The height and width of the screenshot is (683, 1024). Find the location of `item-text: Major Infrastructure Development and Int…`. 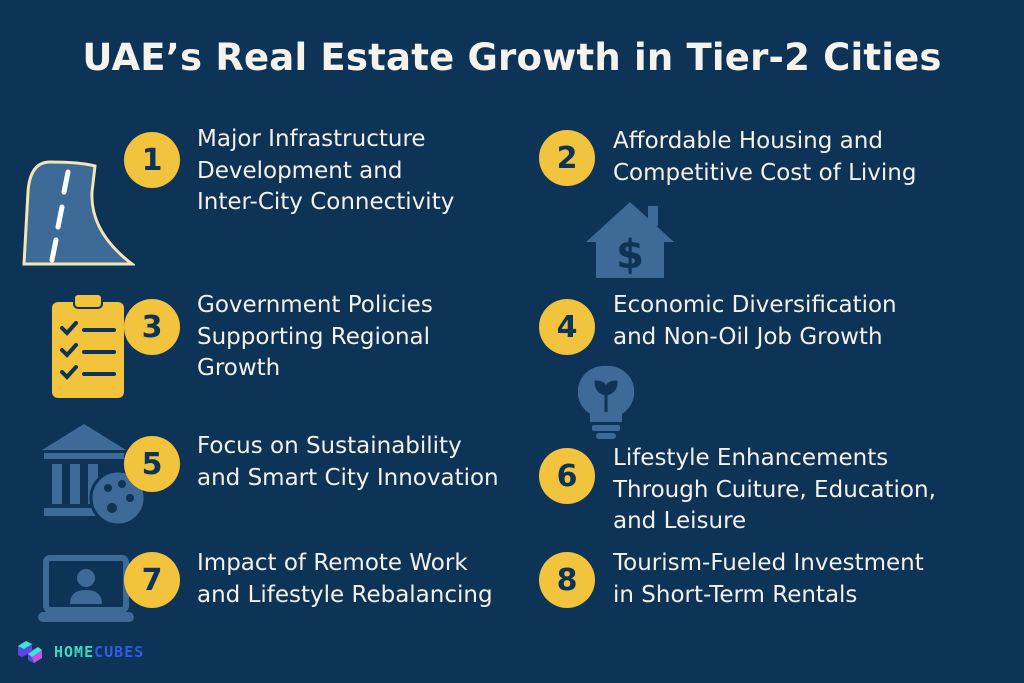

item-text: Major Infrastructure Development and Int… is located at coordinates (325, 171).